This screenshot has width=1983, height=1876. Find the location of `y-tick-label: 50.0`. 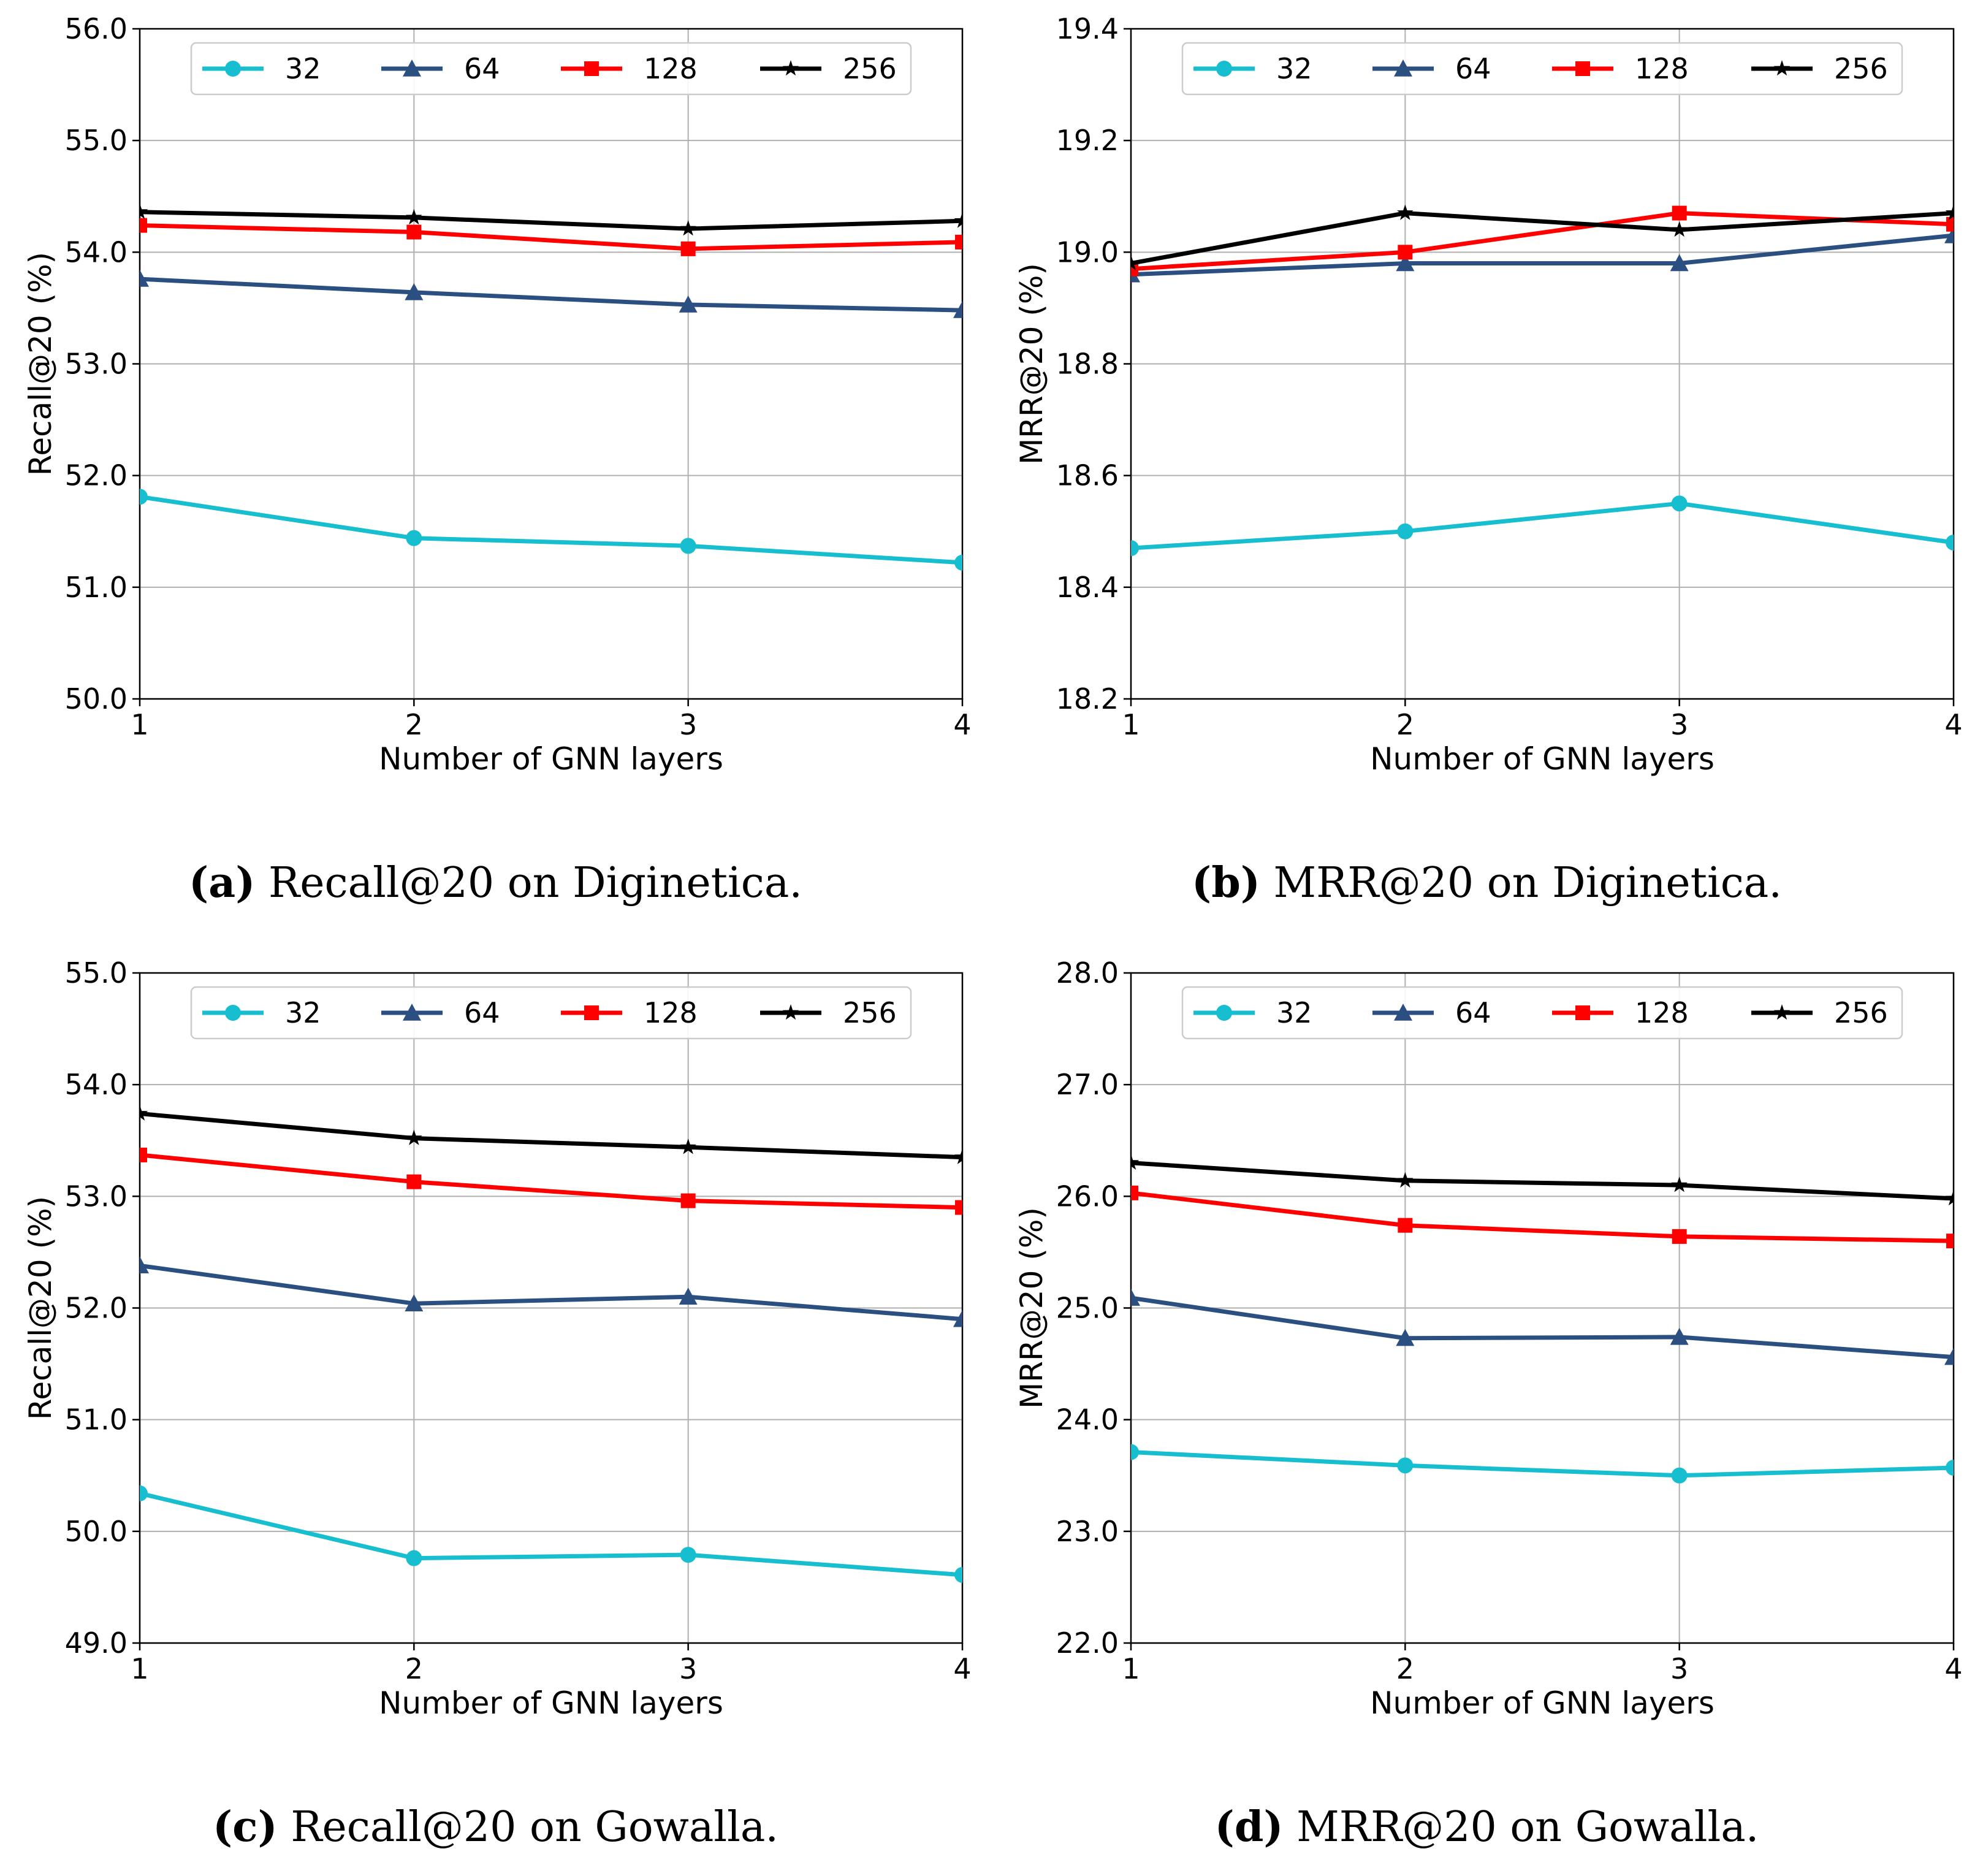

y-tick-label: 50.0 is located at coordinates (96, 698).